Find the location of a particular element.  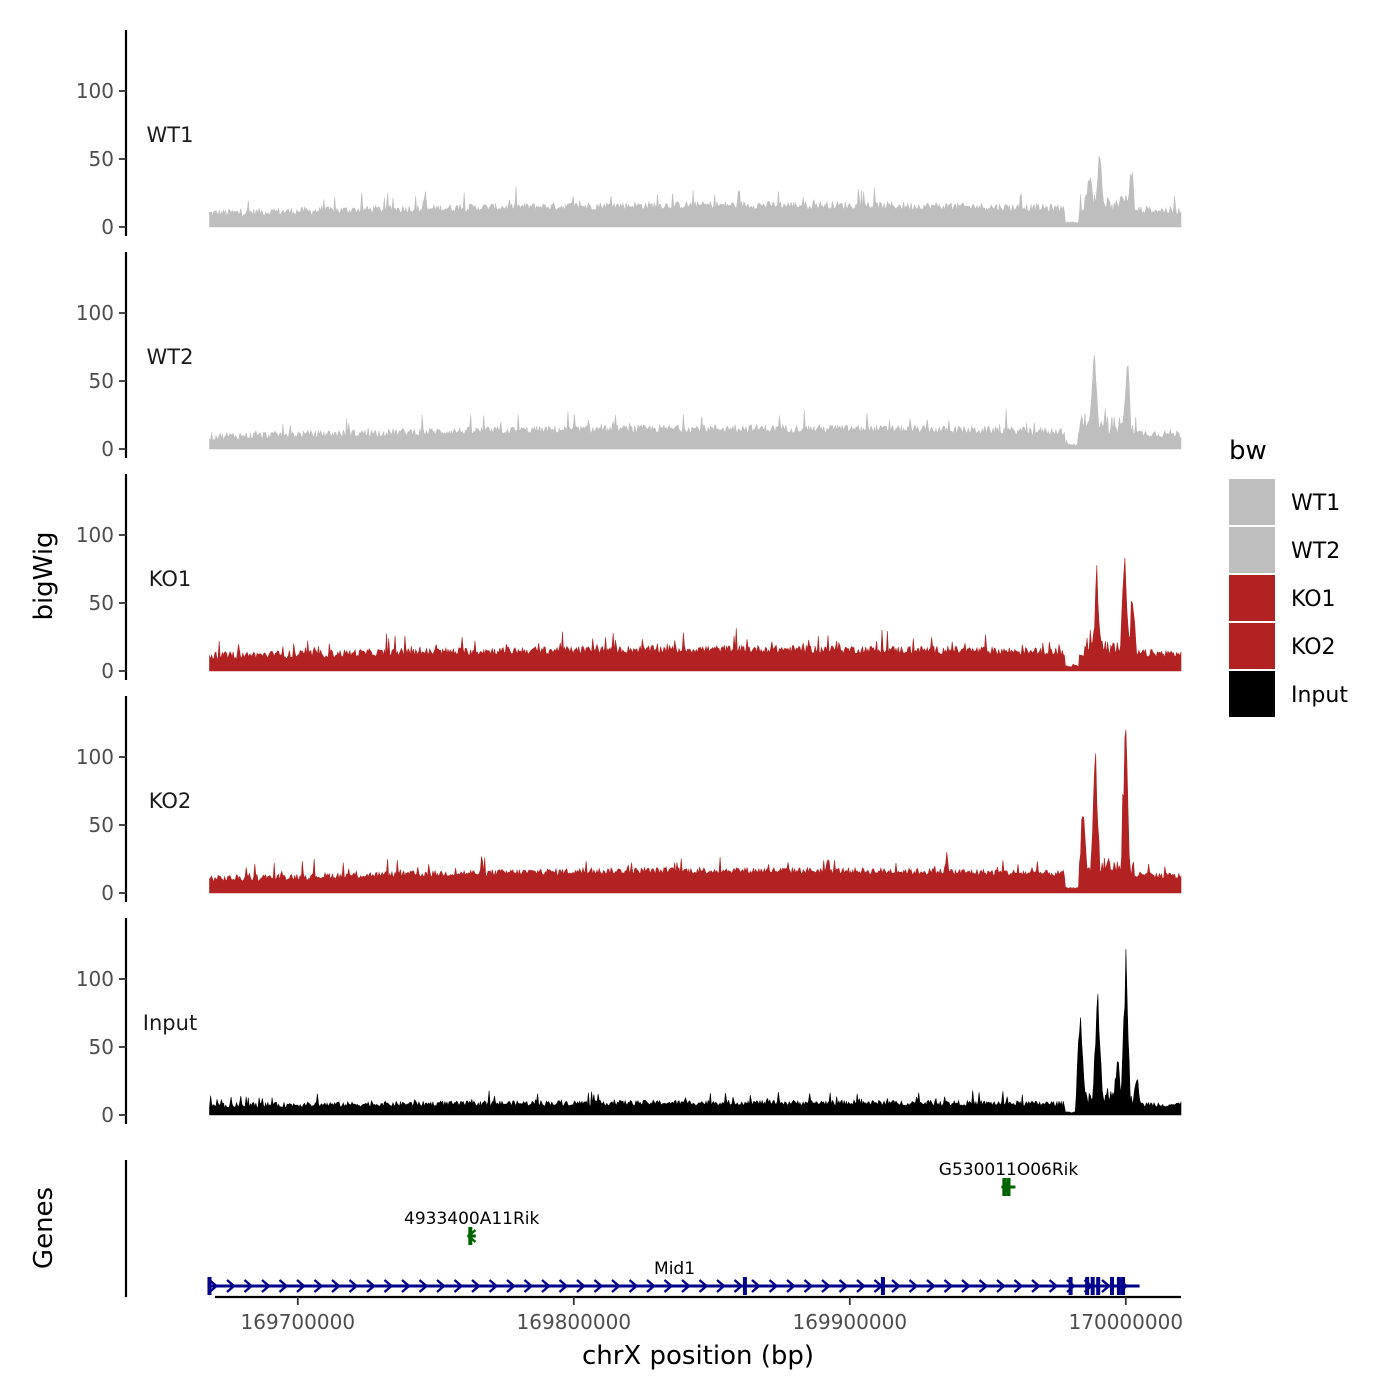

x-axis-title: chrX position (bp) is located at coordinates (698, 1356).